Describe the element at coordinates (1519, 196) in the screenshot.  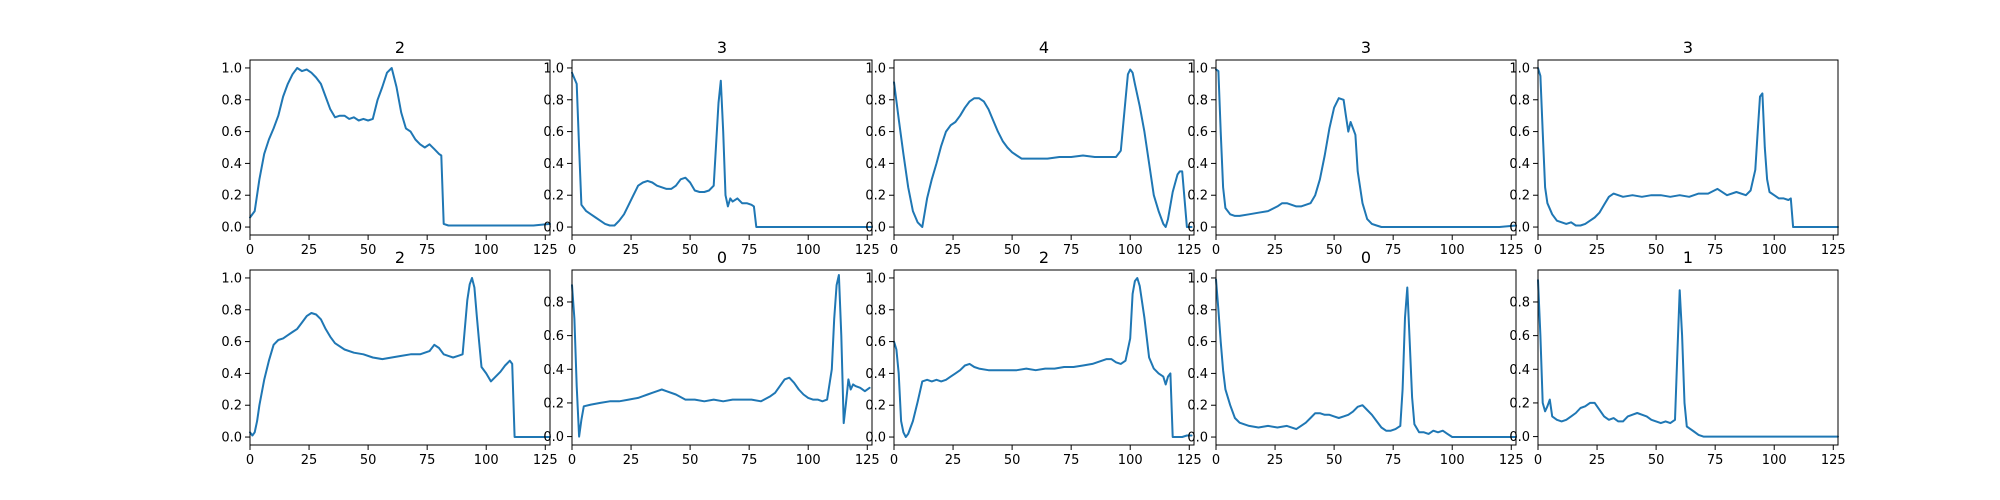
I see `subplot-5-ytick-label: 0.2` at that location.